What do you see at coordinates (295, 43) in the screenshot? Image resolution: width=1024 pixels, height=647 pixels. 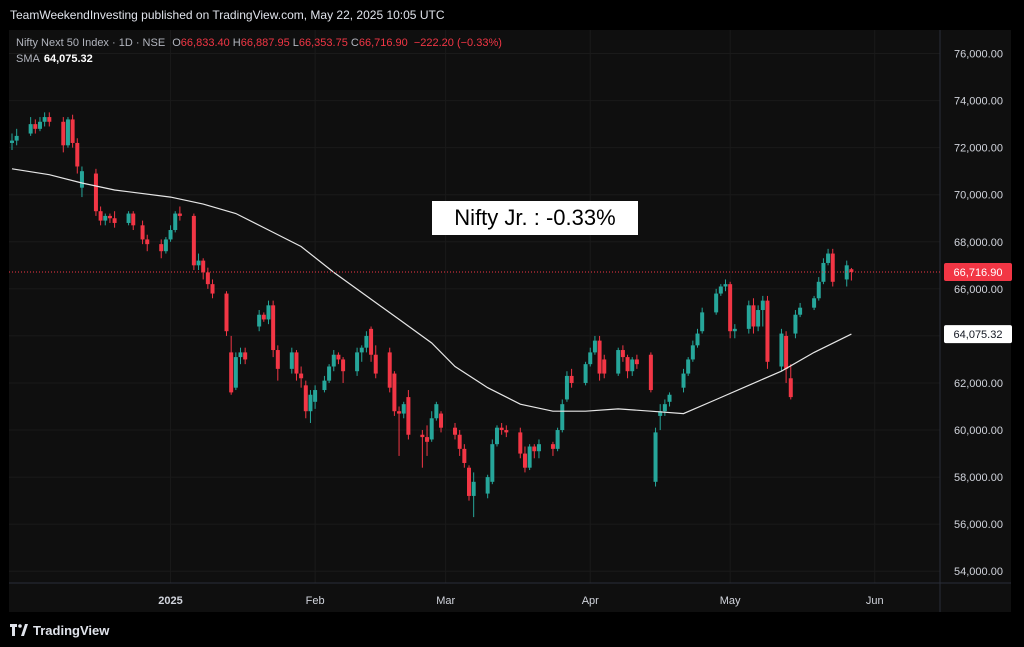 I see `legend-low-label: L` at bounding box center [295, 43].